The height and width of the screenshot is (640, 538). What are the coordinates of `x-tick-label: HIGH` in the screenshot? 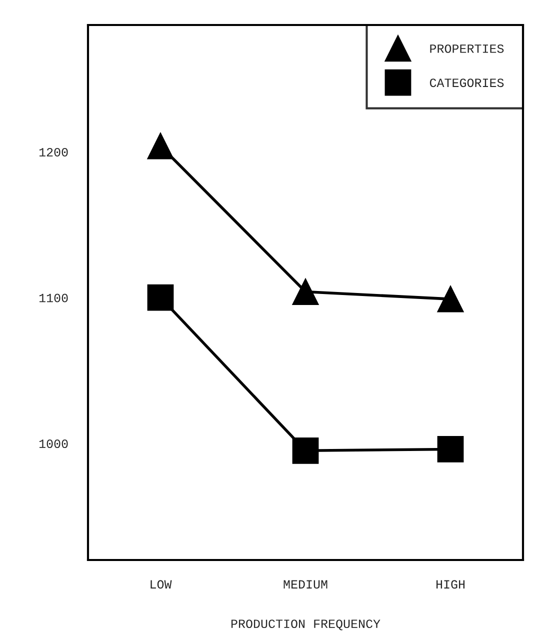 It's located at (450, 584).